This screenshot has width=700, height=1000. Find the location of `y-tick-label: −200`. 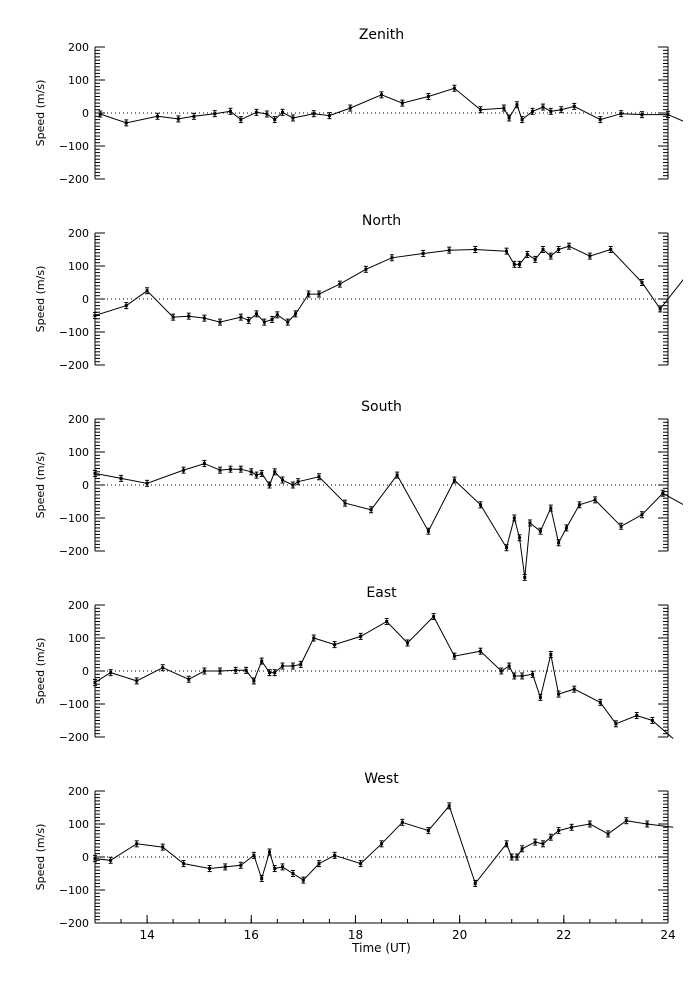

y-tick-label: −200 is located at coordinates (74, 179).